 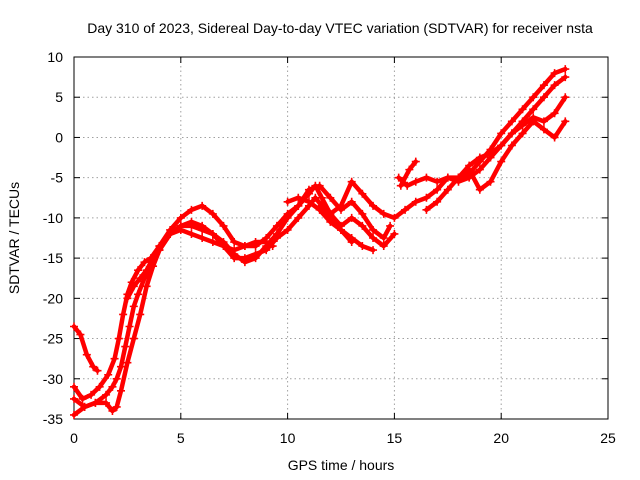 What do you see at coordinates (341, 465) in the screenshot?
I see `x-axis-label: GPS time / hours` at bounding box center [341, 465].